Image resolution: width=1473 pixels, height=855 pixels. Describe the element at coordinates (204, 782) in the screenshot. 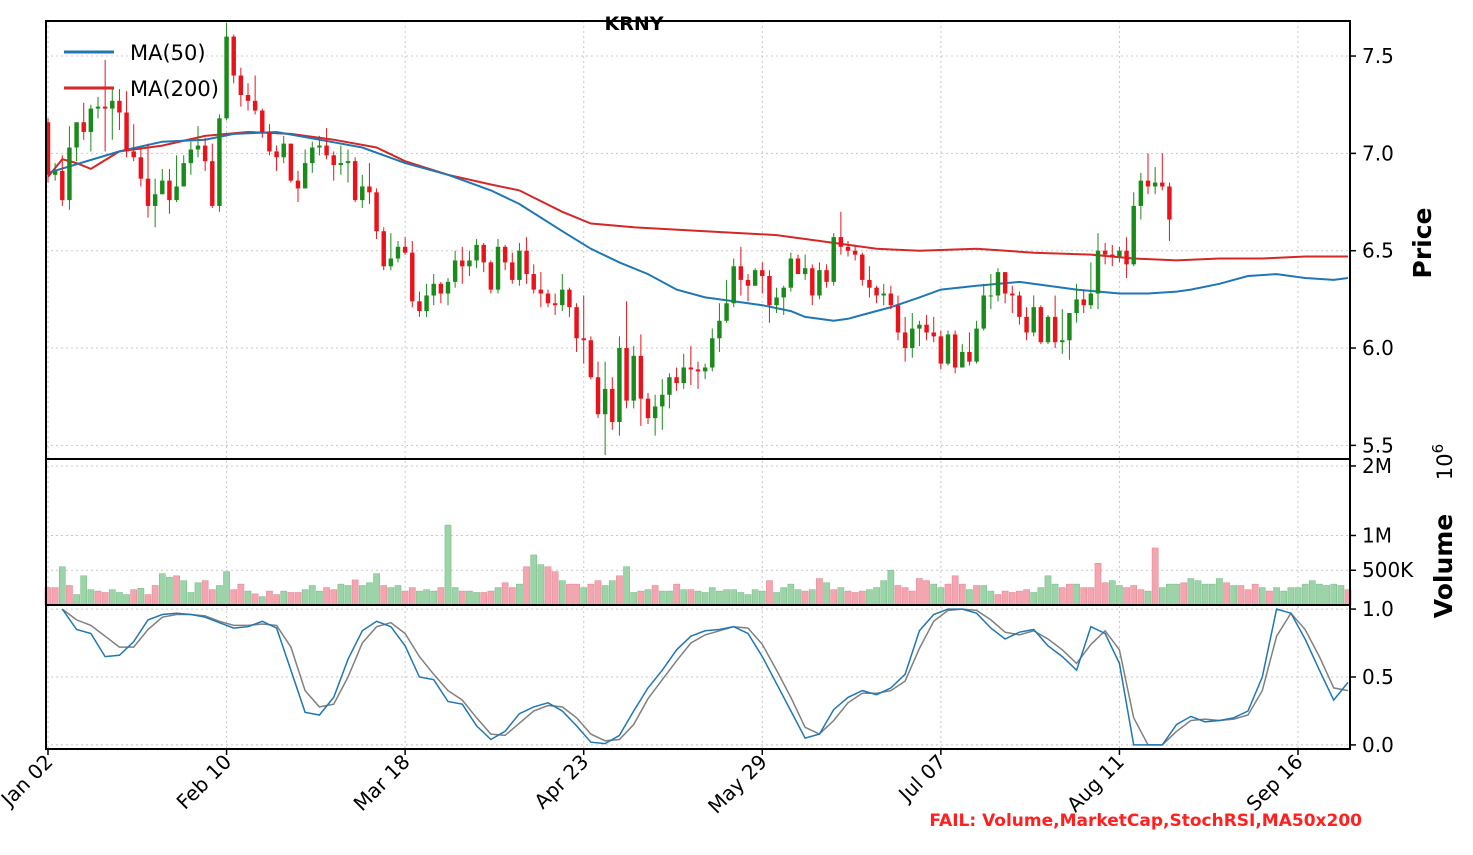

I see `x-tick-label: Feb 10` at that location.